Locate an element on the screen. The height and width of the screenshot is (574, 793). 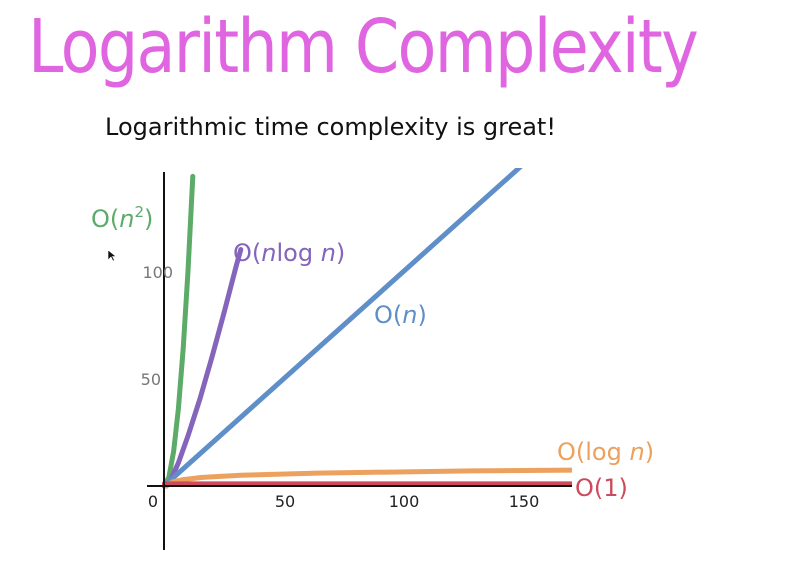
series-label-log-n: O(log n) is located at coordinates (605, 452).